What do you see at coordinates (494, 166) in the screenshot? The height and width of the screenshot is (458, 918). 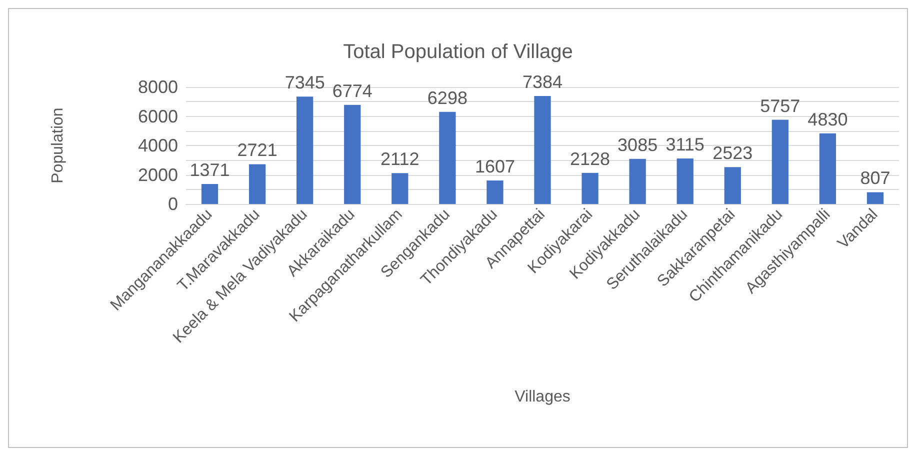 I see `data-label: 1607` at bounding box center [494, 166].